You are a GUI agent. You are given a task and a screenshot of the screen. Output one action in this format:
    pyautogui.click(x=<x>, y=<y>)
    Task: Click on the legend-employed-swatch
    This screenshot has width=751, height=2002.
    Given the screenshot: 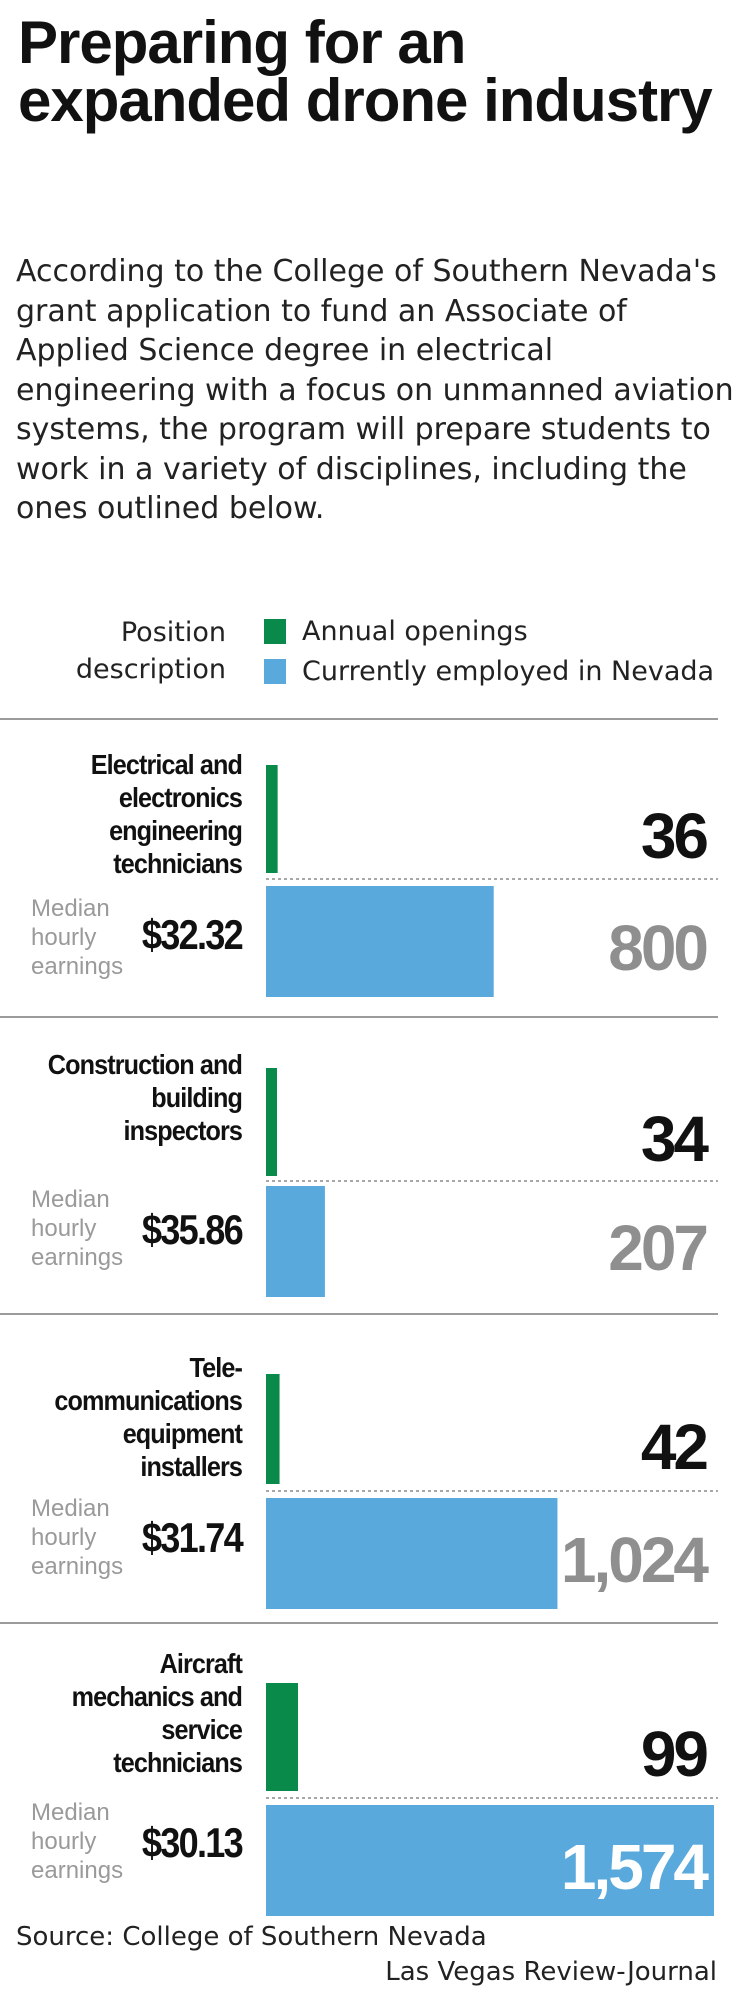 What is the action you would take?
    pyautogui.click(x=275, y=671)
    